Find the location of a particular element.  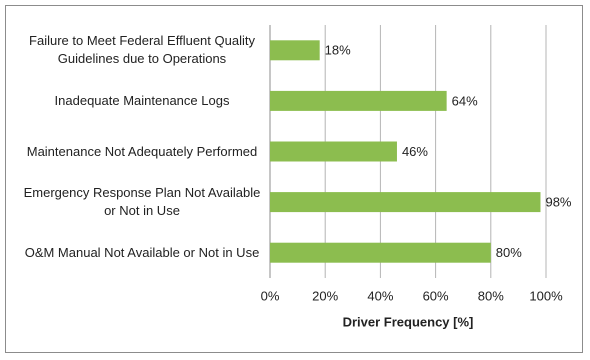

x-tick-label: 40% is located at coordinates (380, 295).